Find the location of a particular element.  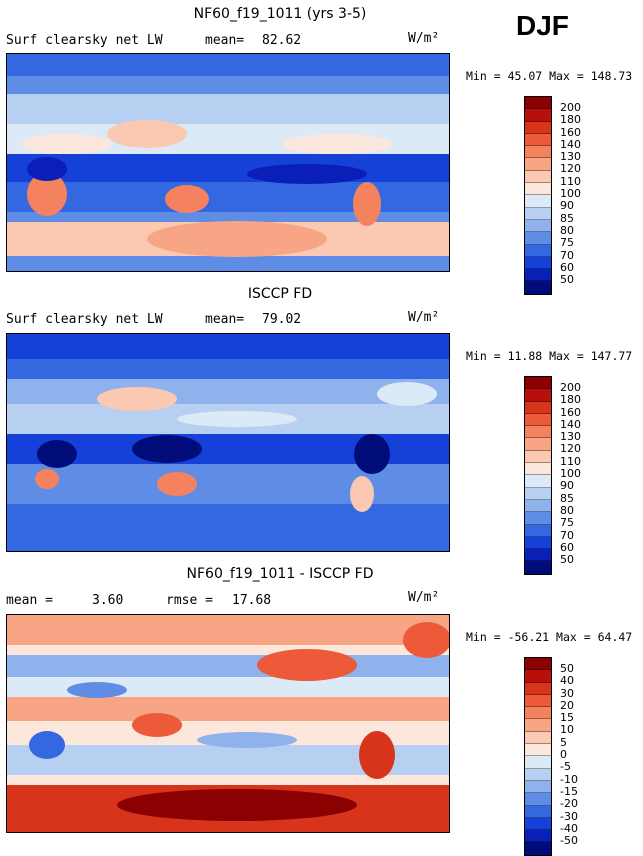

panel-1-units: W/m² is located at coordinates (424, 38).